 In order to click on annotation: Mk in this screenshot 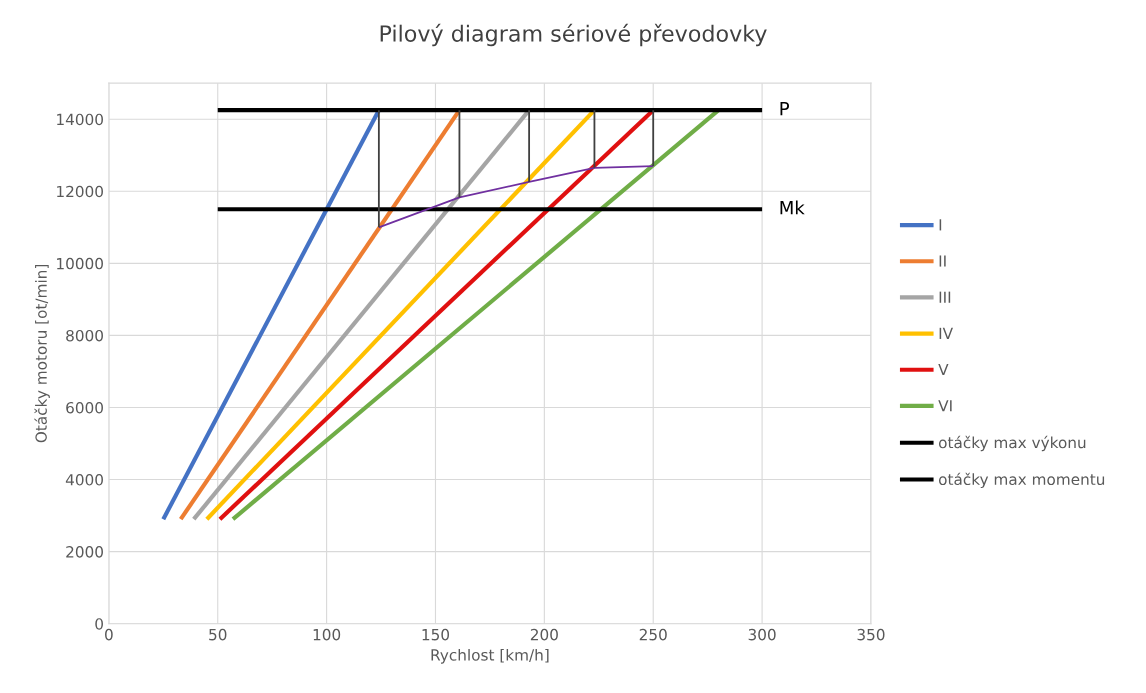, I will do `click(792, 207)`.